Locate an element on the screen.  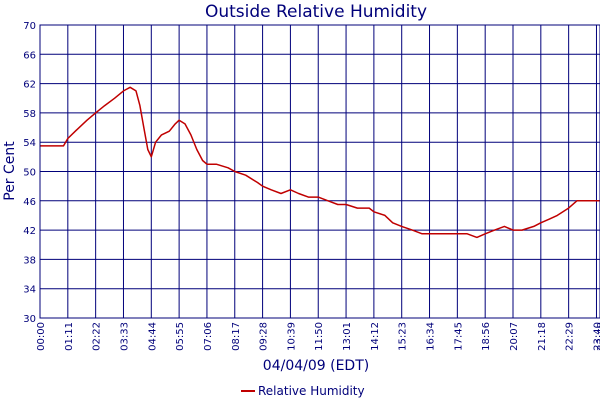
chart-title: Outside Relative Humidity is located at coordinates (316, 12).